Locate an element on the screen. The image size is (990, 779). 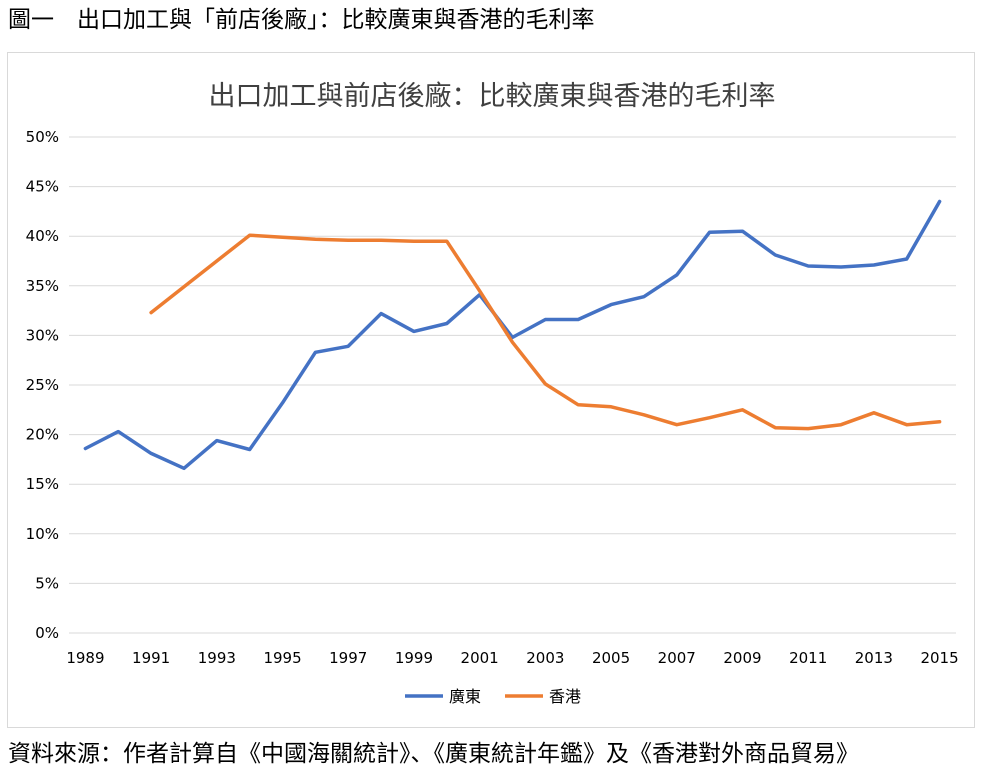
y-tick-label: 30% is located at coordinates (42, 335).